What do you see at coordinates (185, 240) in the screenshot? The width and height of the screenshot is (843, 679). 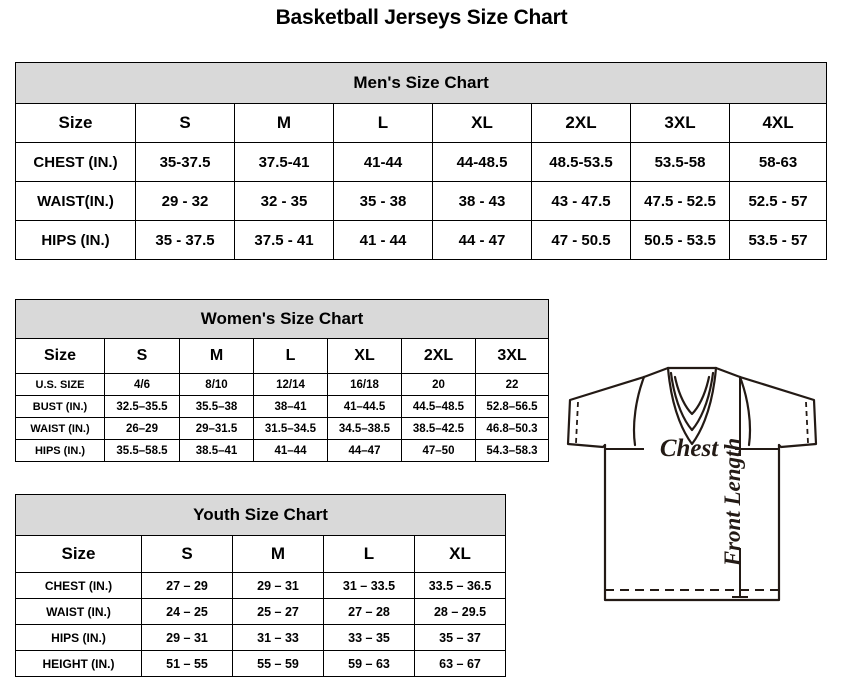 I see `mens-hips-s: 35 - 37.5` at bounding box center [185, 240].